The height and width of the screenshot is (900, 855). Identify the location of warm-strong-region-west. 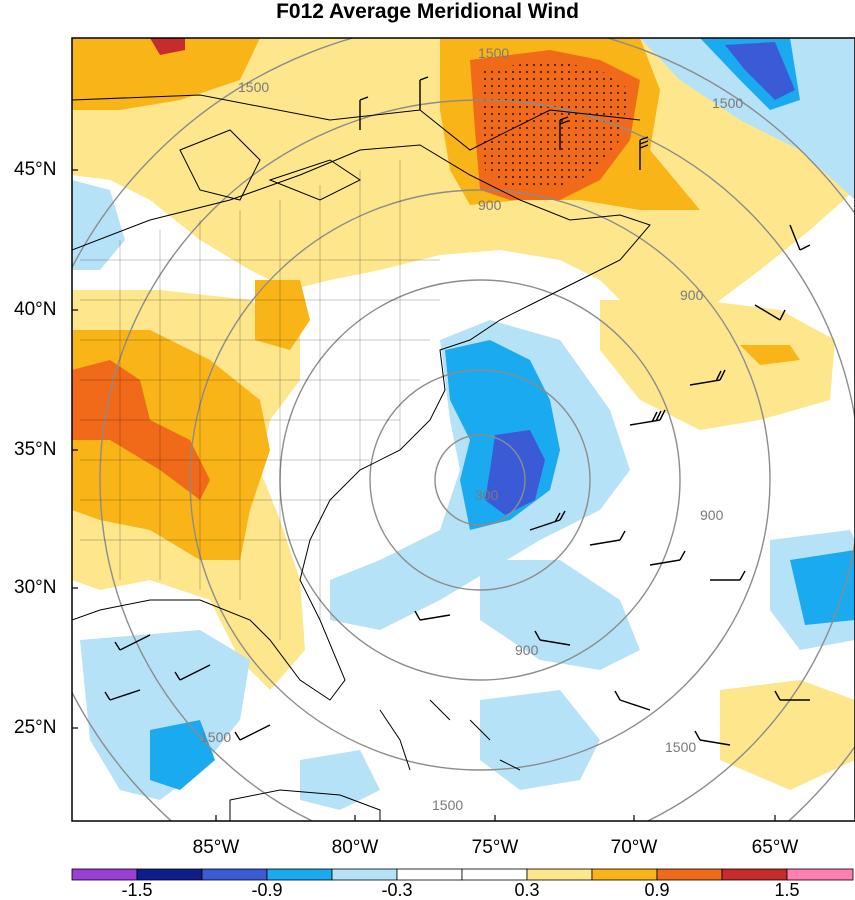
(141, 430).